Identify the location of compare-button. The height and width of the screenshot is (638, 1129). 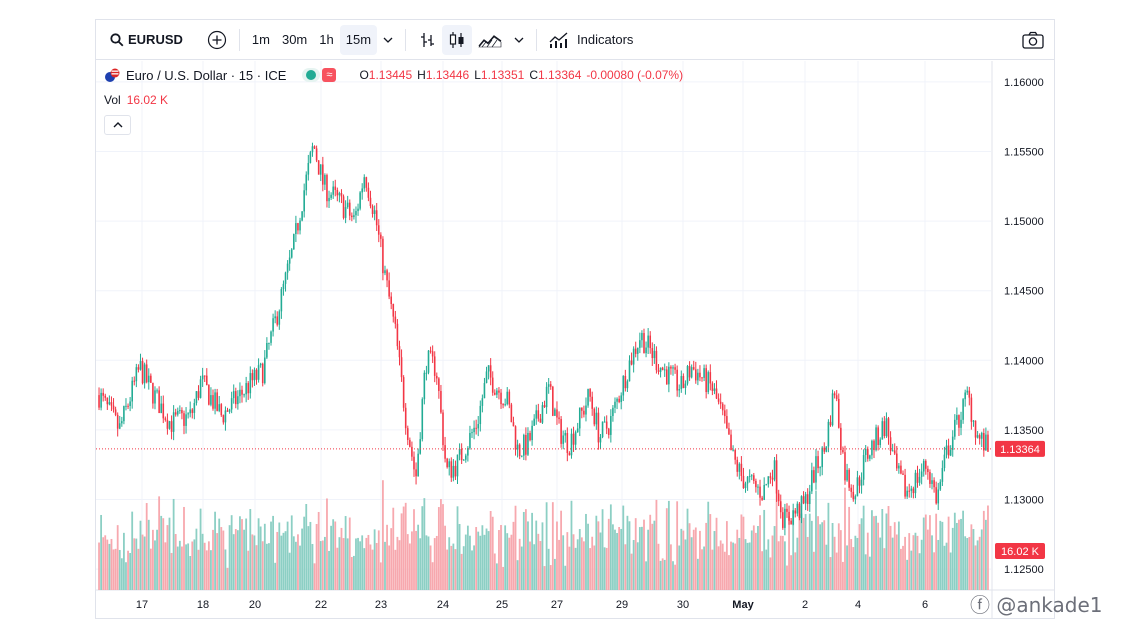
(217, 40).